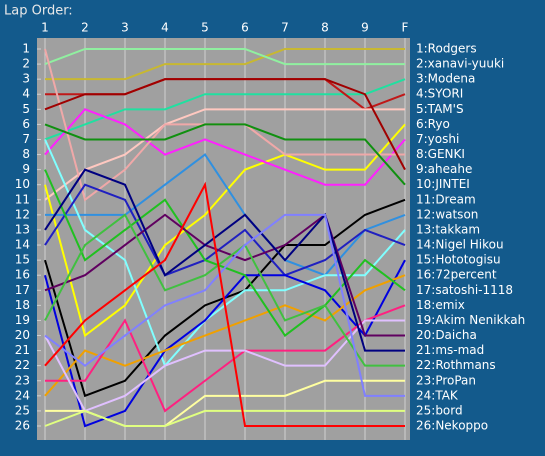 The height and width of the screenshot is (456, 545). What do you see at coordinates (22, 426) in the screenshot?
I see `y-tick-label: 26` at bounding box center [22, 426].